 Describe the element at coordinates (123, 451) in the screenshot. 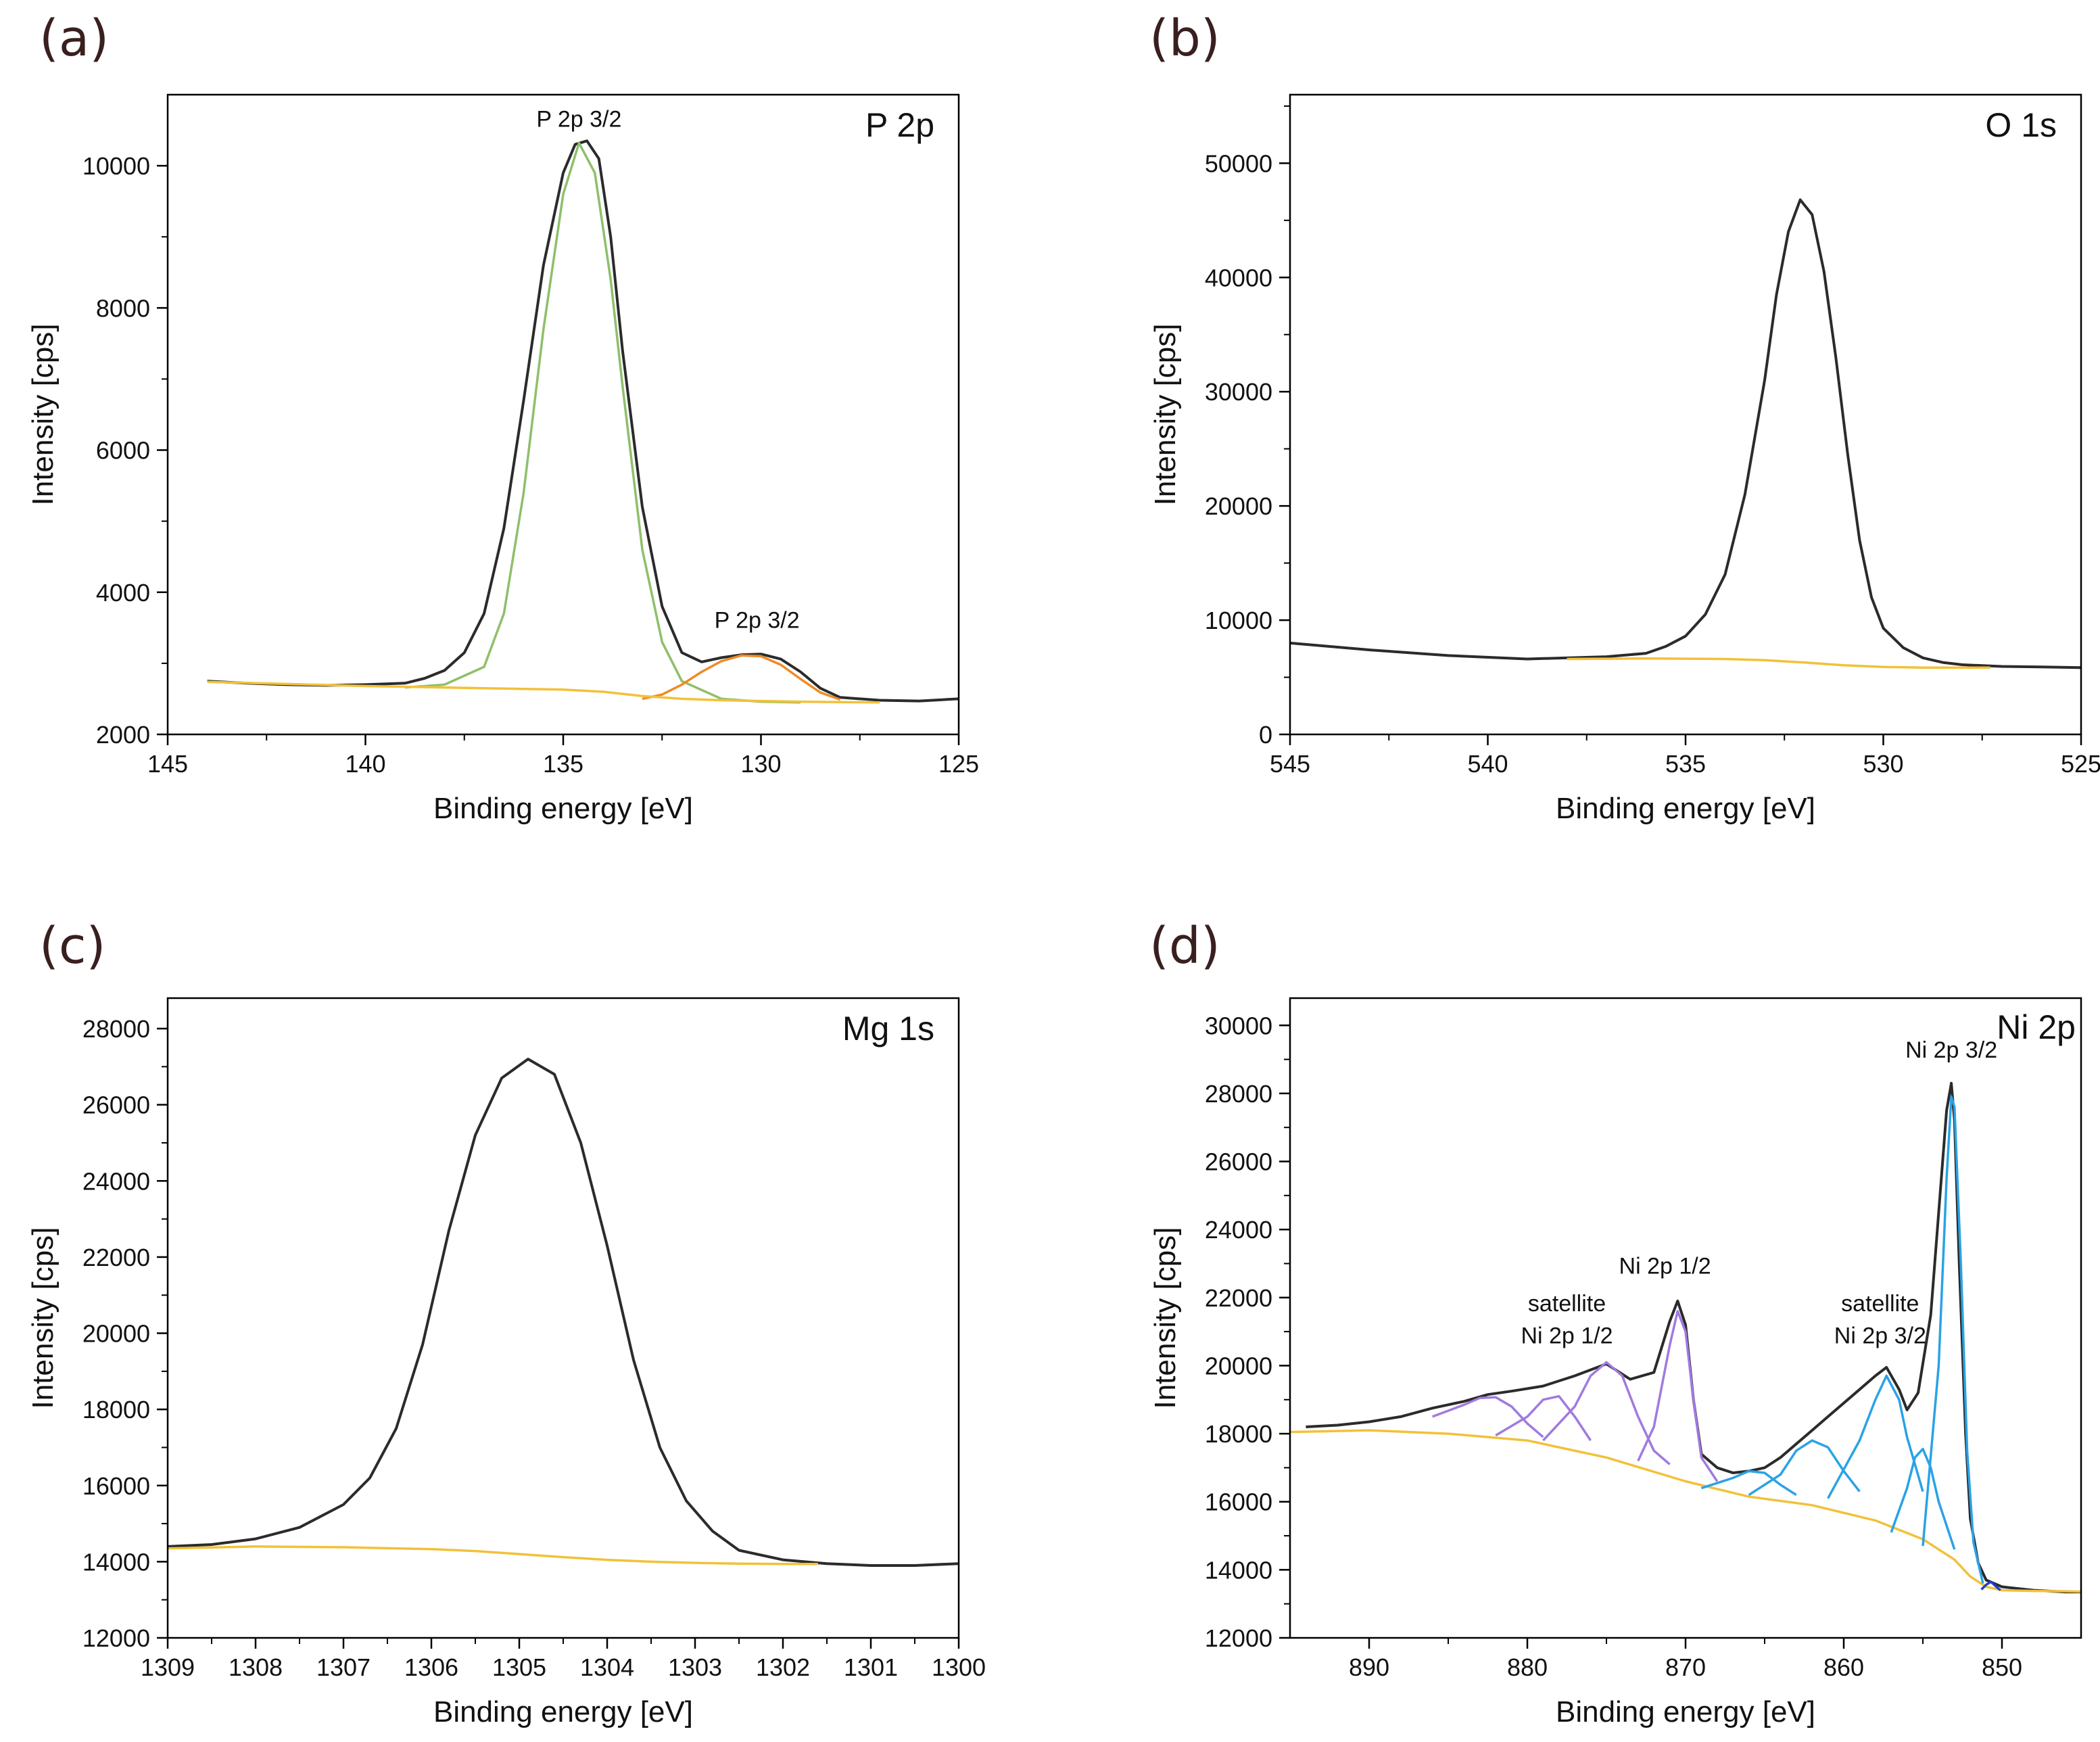

I see `y-tick-label: 6000` at that location.